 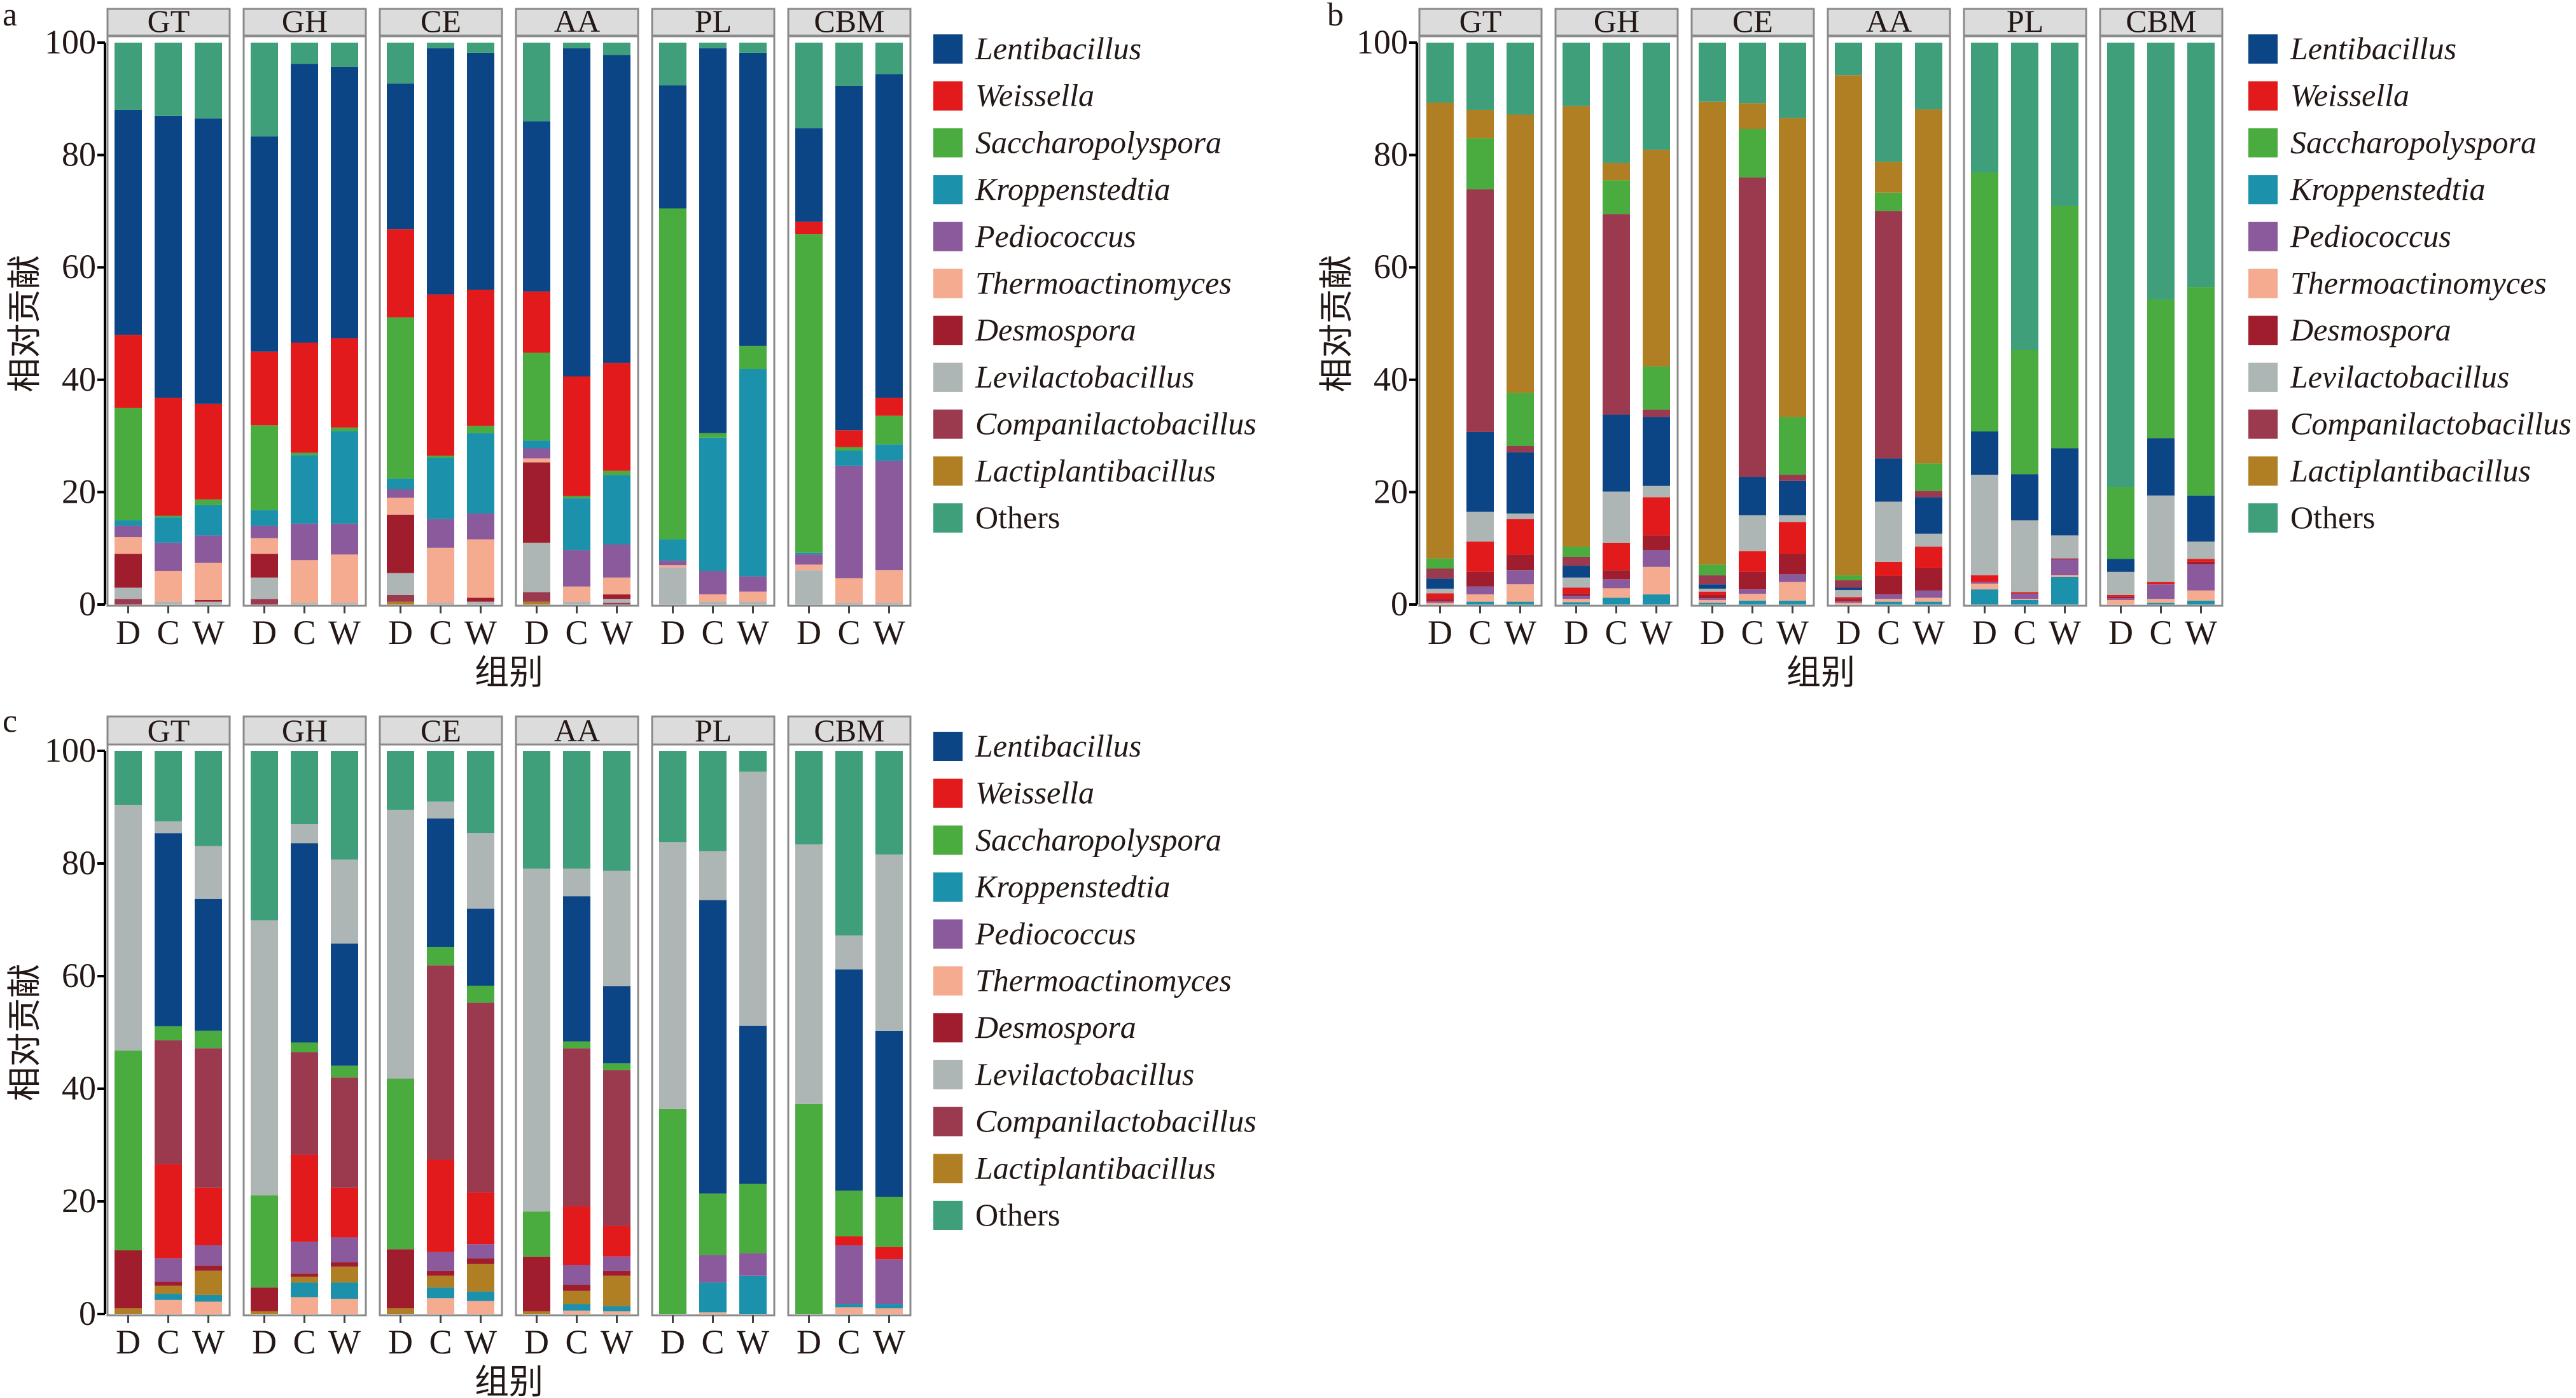 I want to click on legend-item: Kroppenstedtia, so click(x=1051, y=886).